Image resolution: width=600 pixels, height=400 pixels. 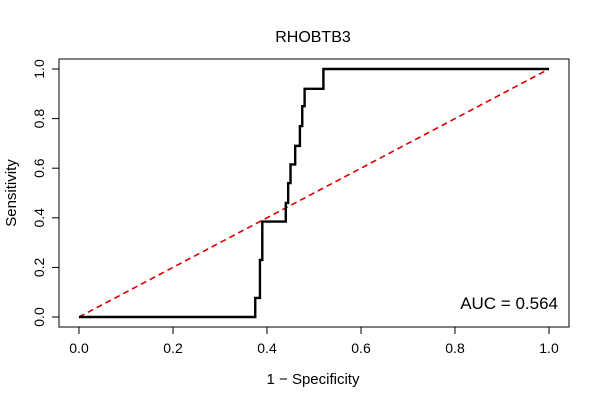 What do you see at coordinates (39, 218) in the screenshot?
I see `y-tick-label: 0.4` at bounding box center [39, 218].